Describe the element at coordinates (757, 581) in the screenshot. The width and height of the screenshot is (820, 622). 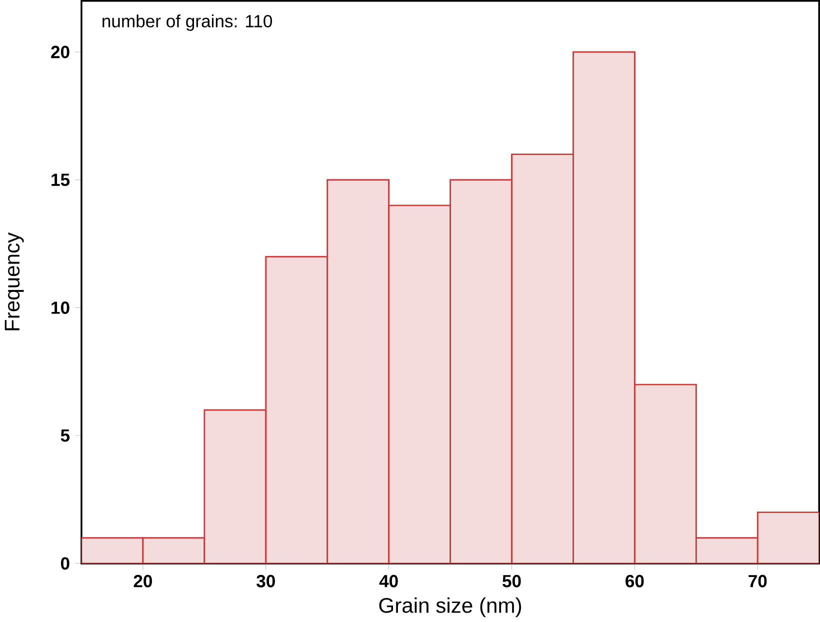
I see `x-tick-label: 70` at that location.